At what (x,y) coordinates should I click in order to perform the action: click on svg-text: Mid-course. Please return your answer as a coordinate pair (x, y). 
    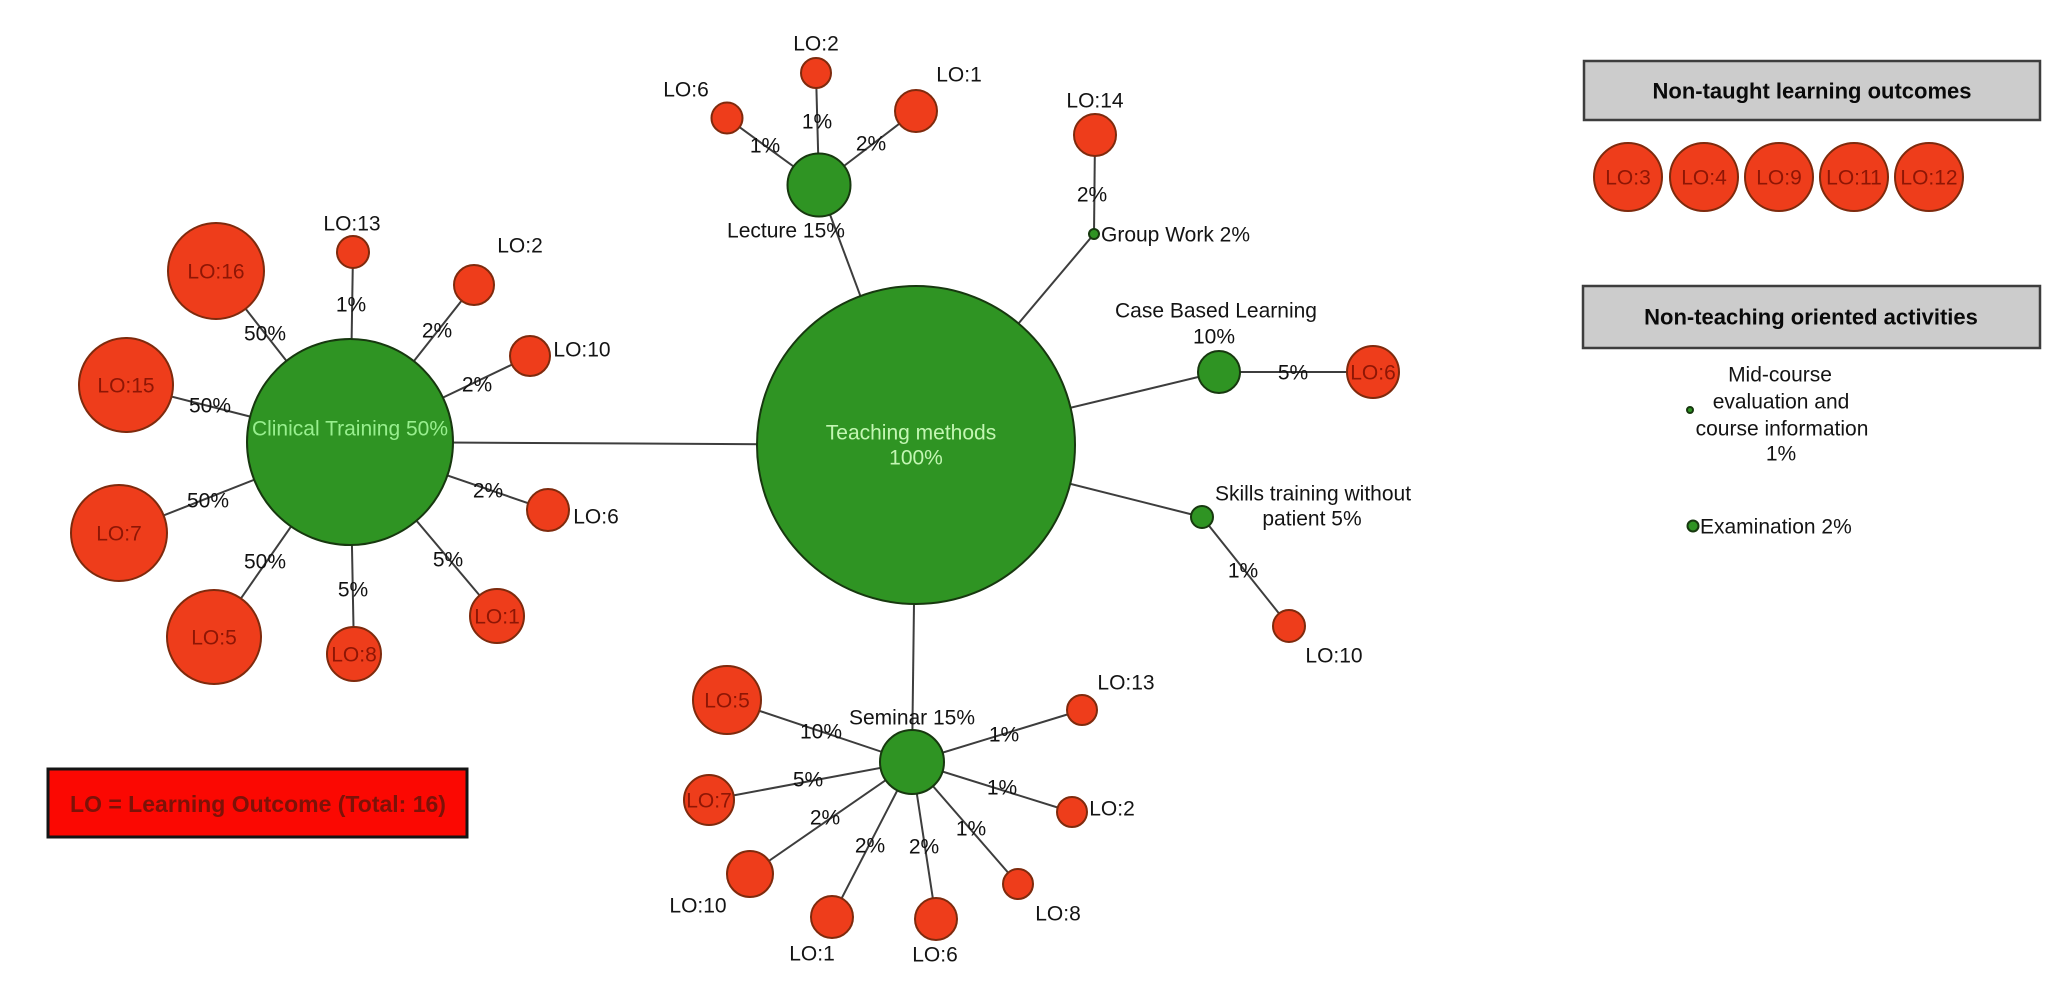
    Looking at the image, I should click on (1780, 375).